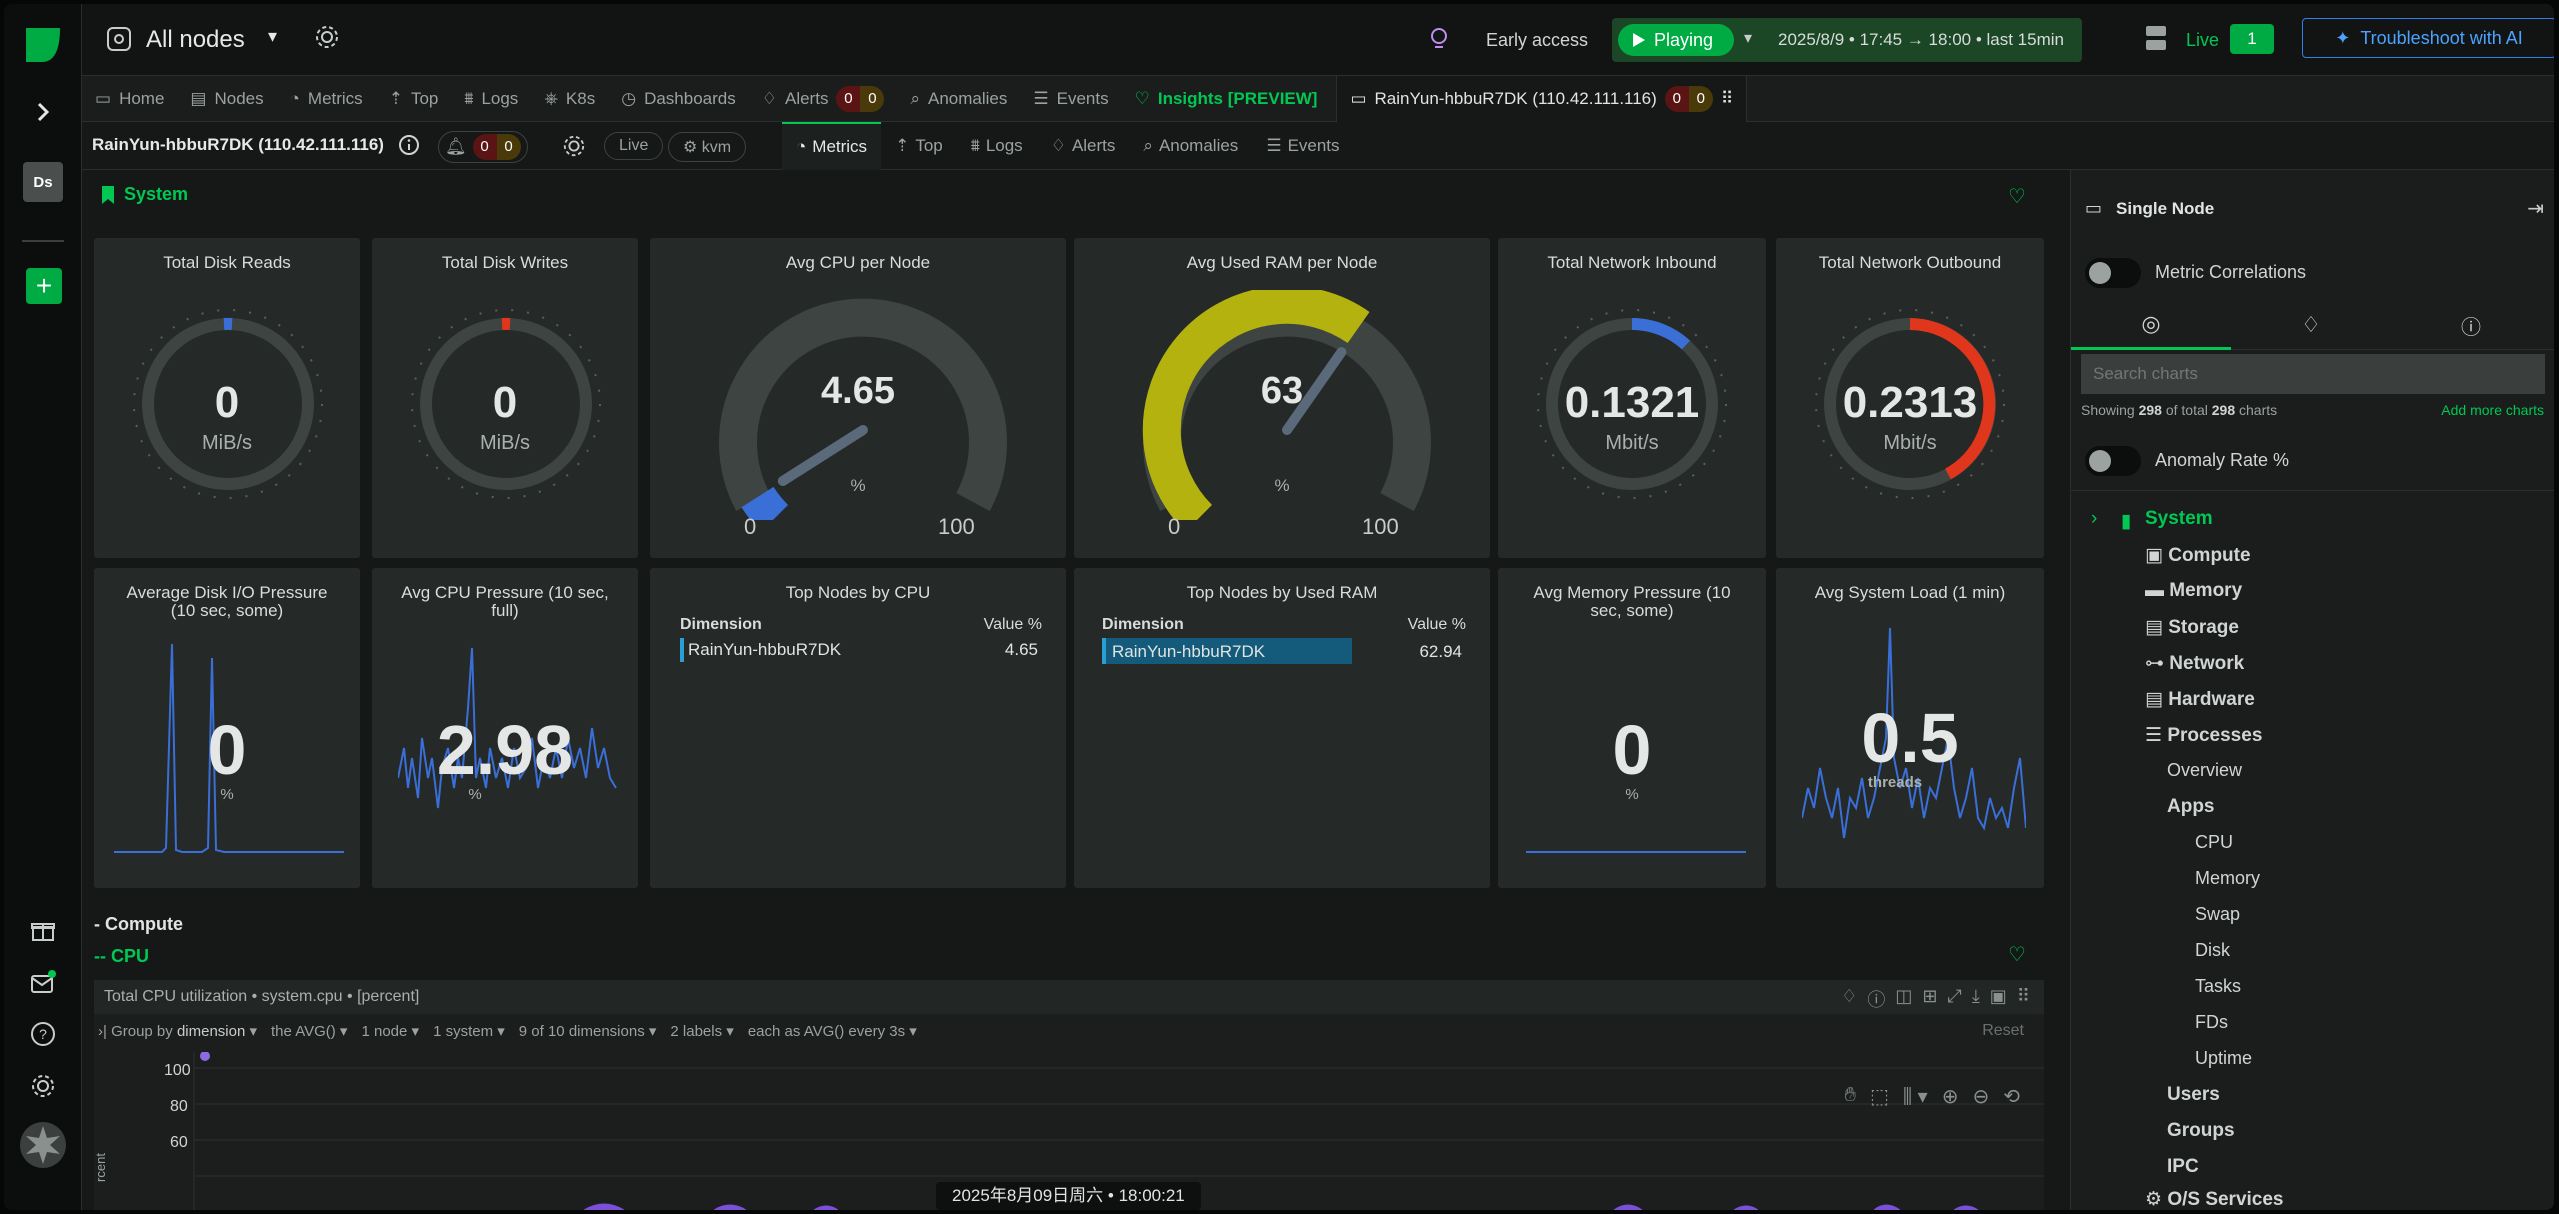 This screenshot has height=1214, width=2559. I want to click on card-memory-pressure: Avg Memory Pressure (10 sec, some) 0 %, so click(1632, 728).